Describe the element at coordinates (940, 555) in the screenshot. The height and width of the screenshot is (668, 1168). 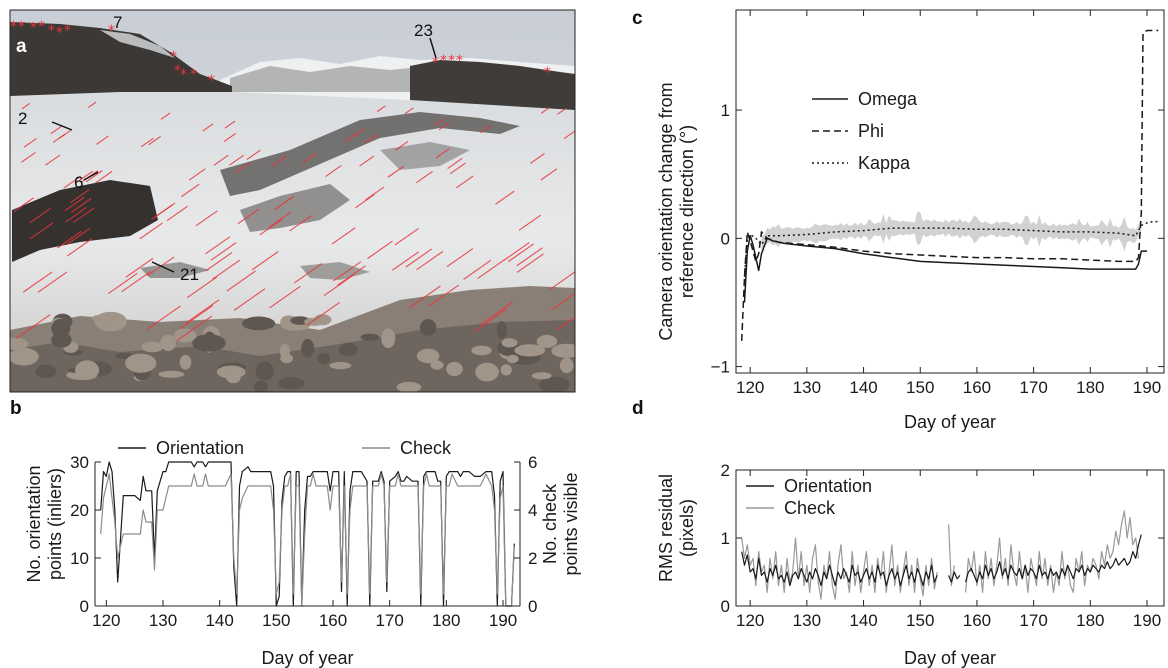
I see `series-line-check` at that location.